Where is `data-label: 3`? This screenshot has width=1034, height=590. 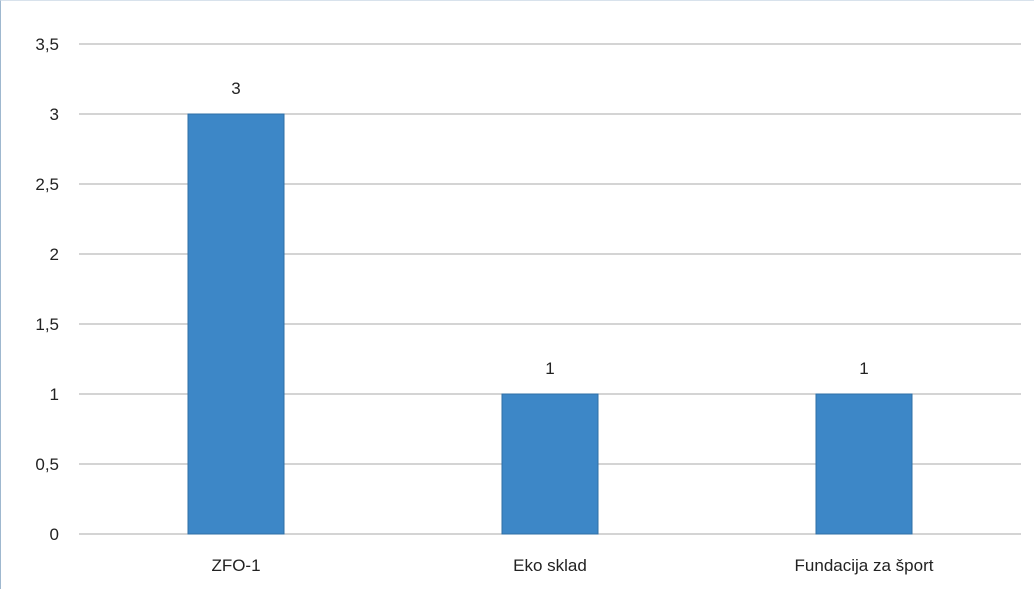
data-label: 3 is located at coordinates (235, 88).